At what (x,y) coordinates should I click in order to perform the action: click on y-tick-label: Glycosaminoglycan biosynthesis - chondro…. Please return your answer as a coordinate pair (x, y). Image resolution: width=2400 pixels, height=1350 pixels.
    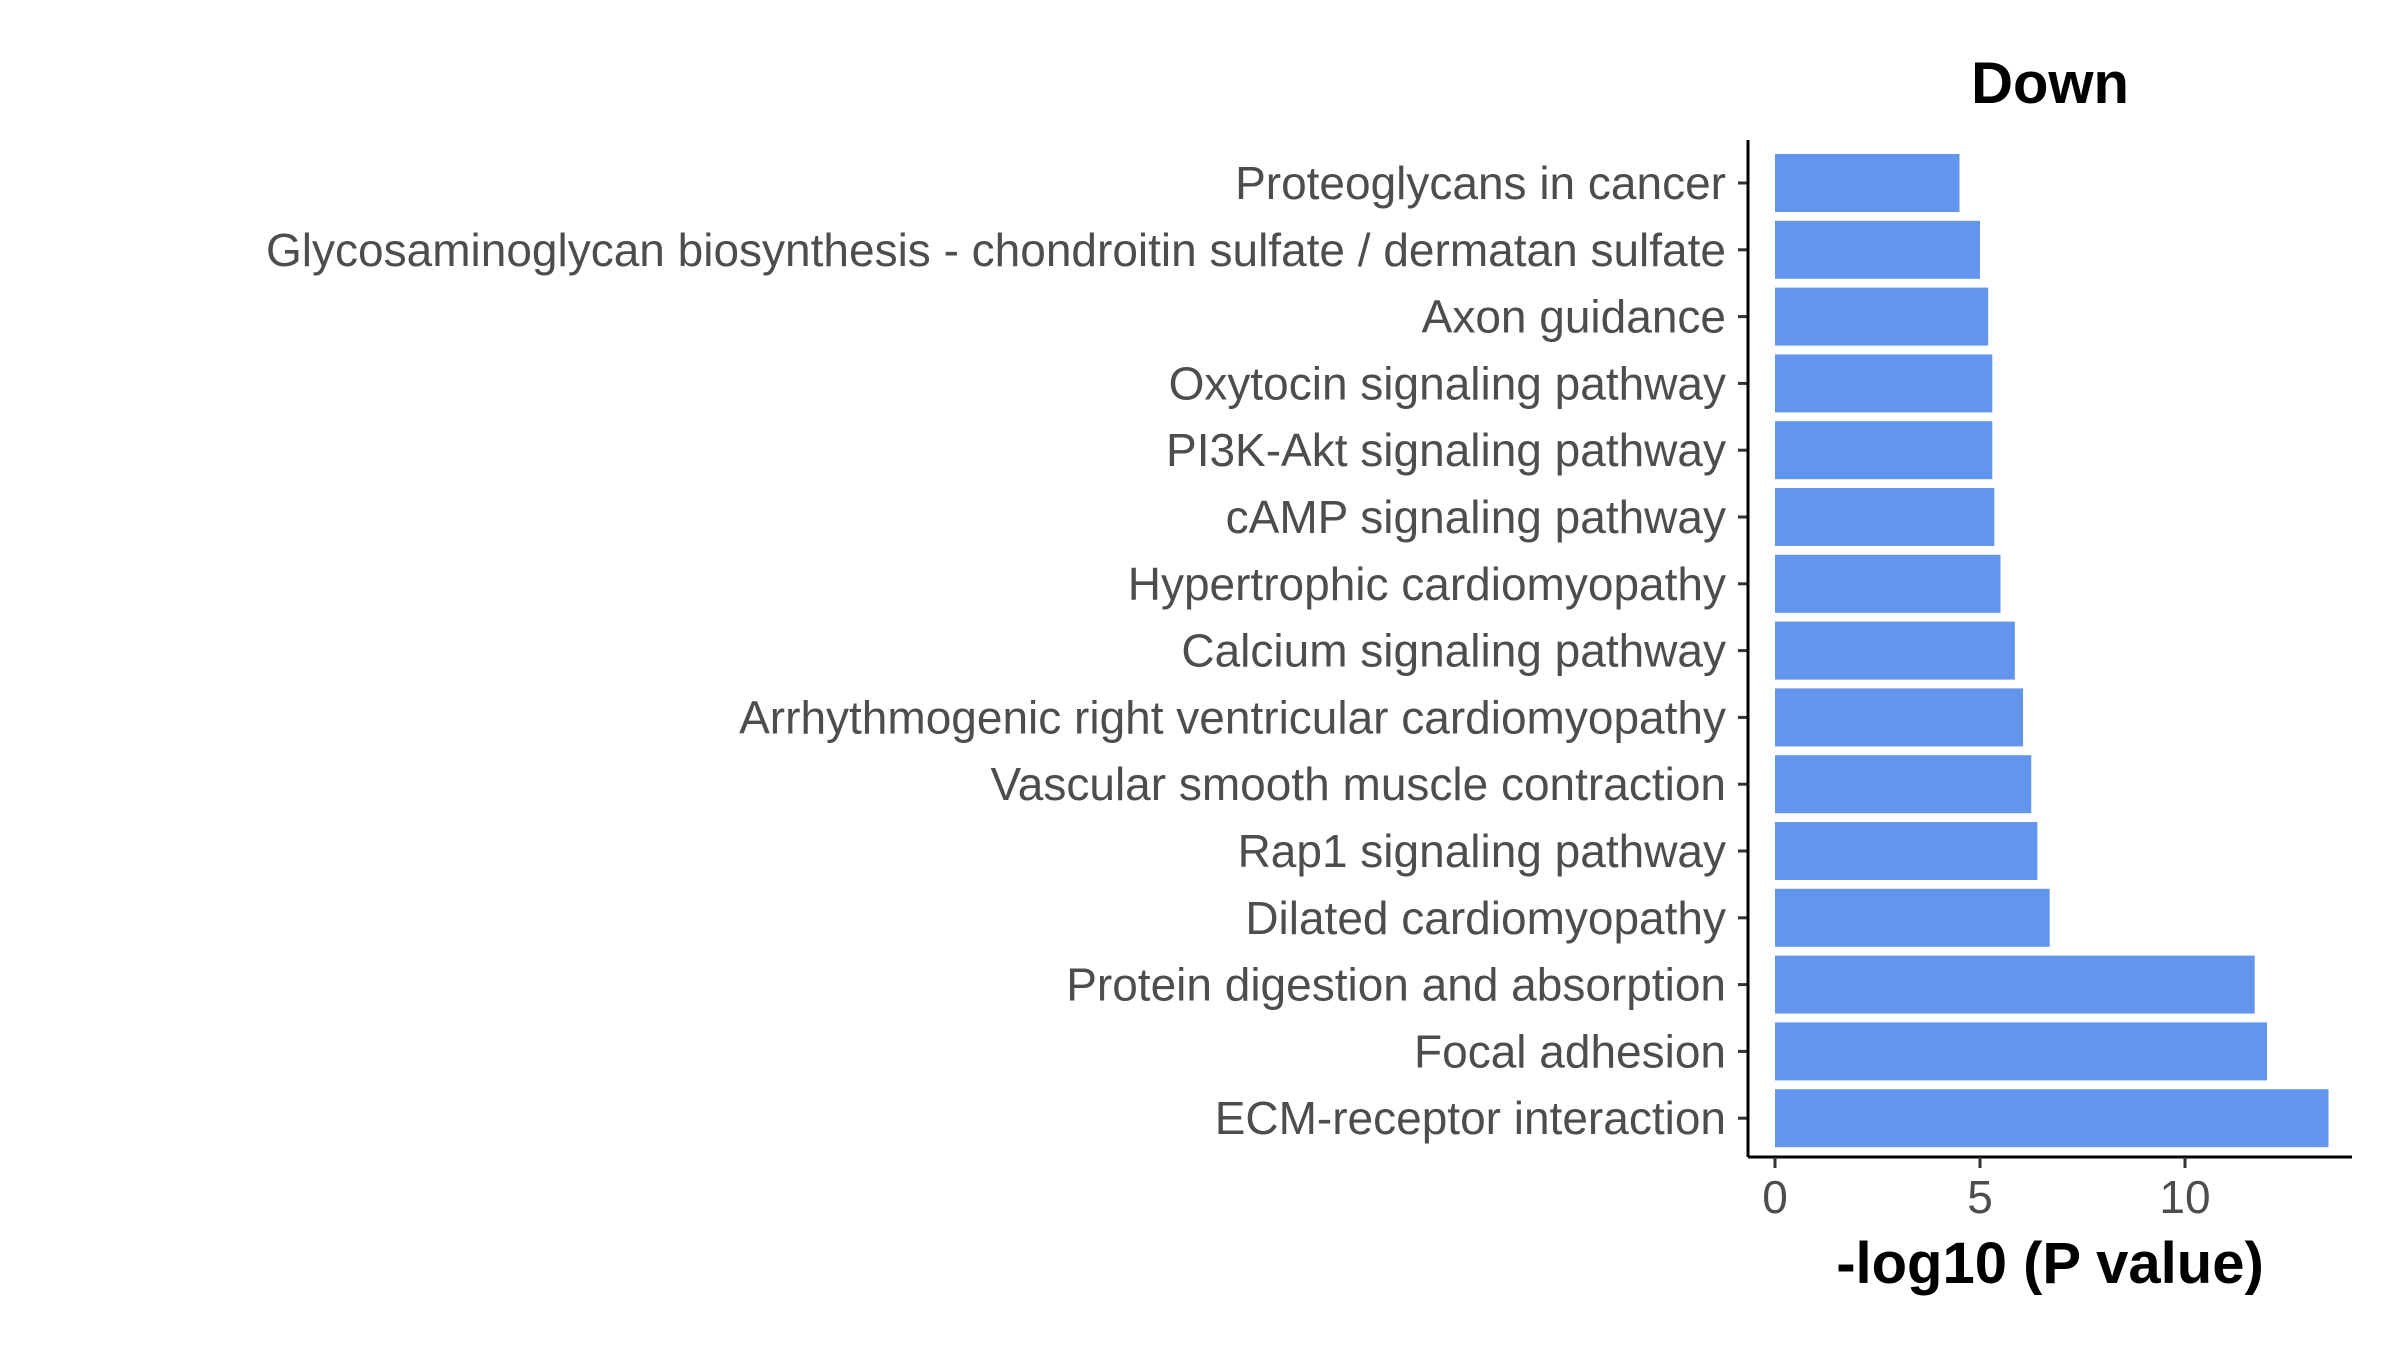
    Looking at the image, I should click on (996, 250).